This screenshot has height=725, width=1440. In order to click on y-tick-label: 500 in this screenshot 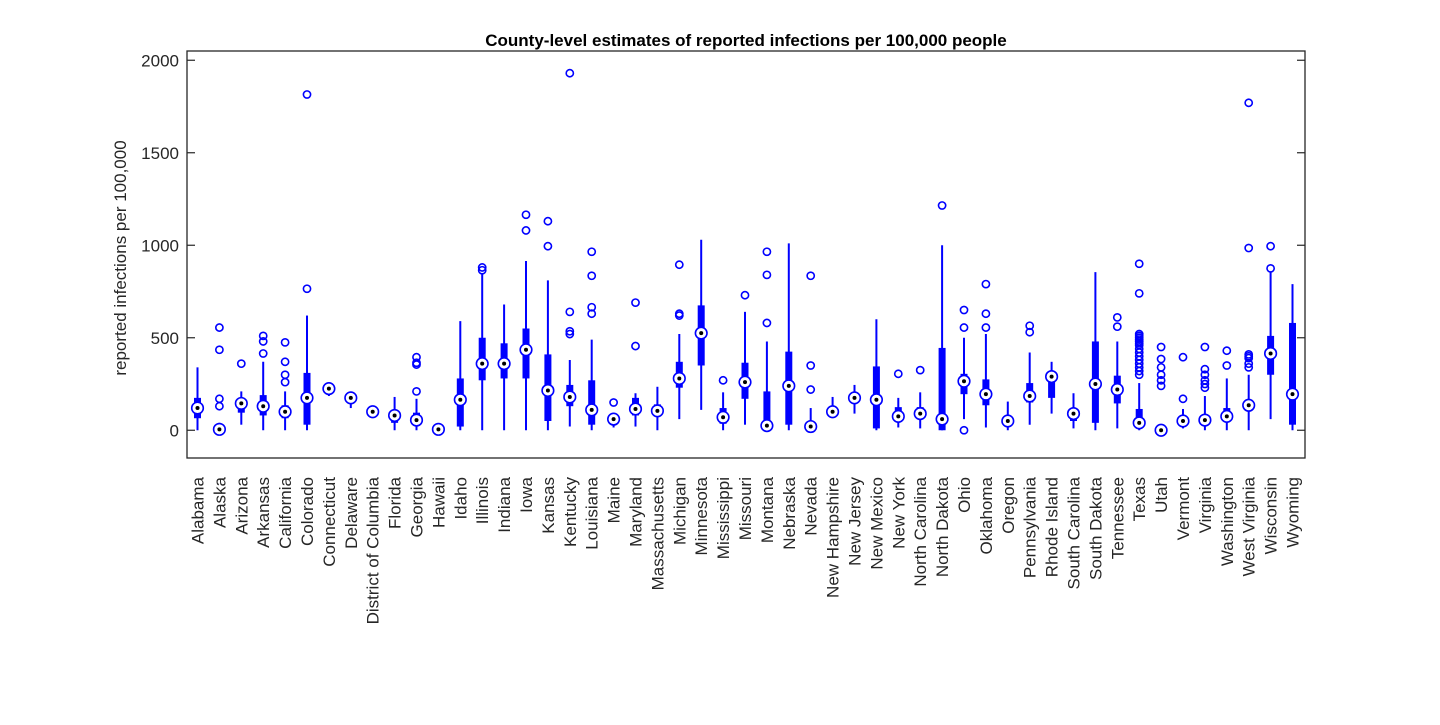, I will do `click(165, 338)`.